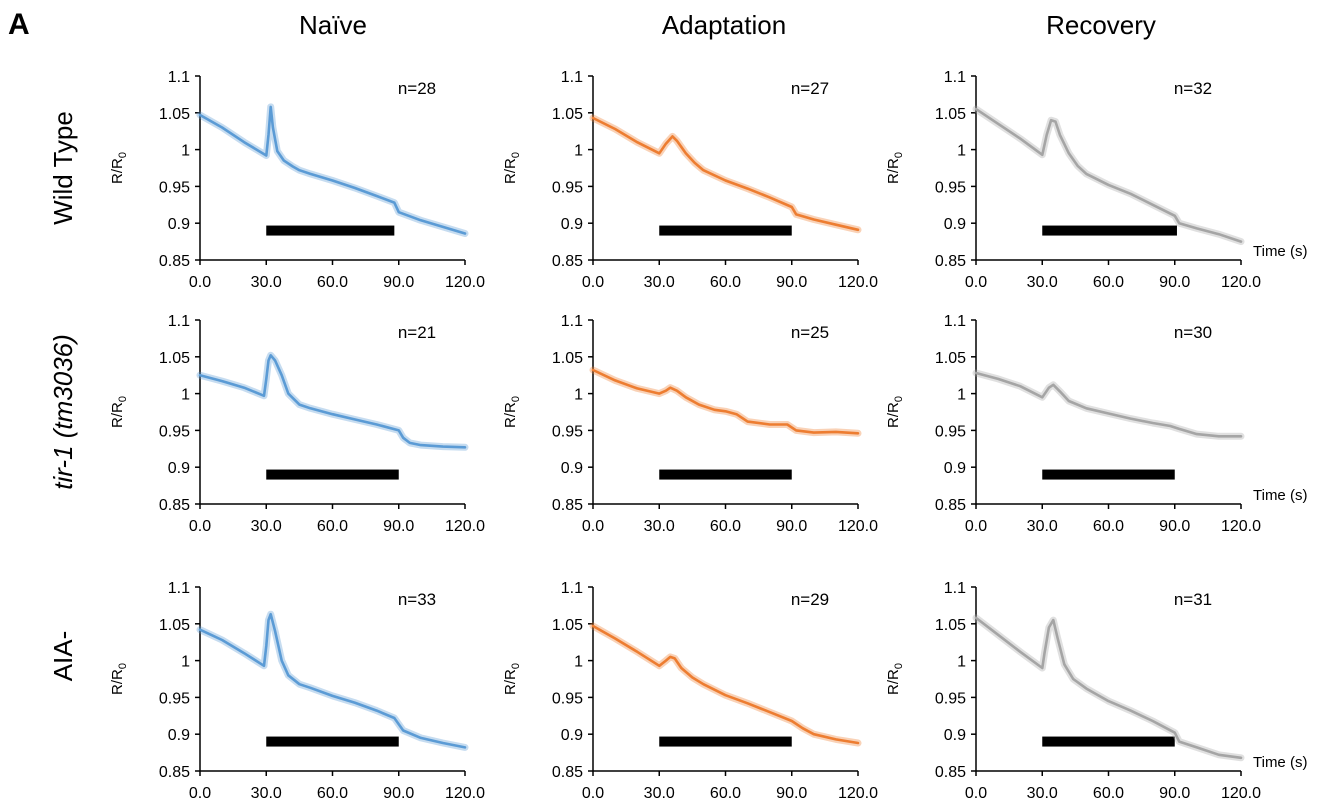  I want to click on column-title-adaptation: Adaptation, so click(724, 25).